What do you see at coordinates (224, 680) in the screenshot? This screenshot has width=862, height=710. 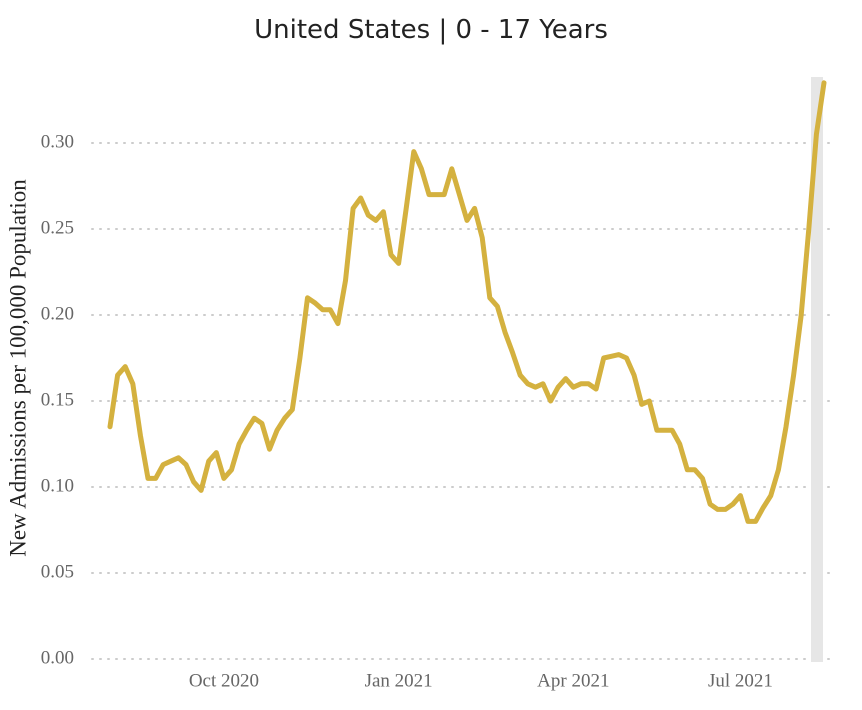 I see `x-tick-label: Oct 2020` at bounding box center [224, 680].